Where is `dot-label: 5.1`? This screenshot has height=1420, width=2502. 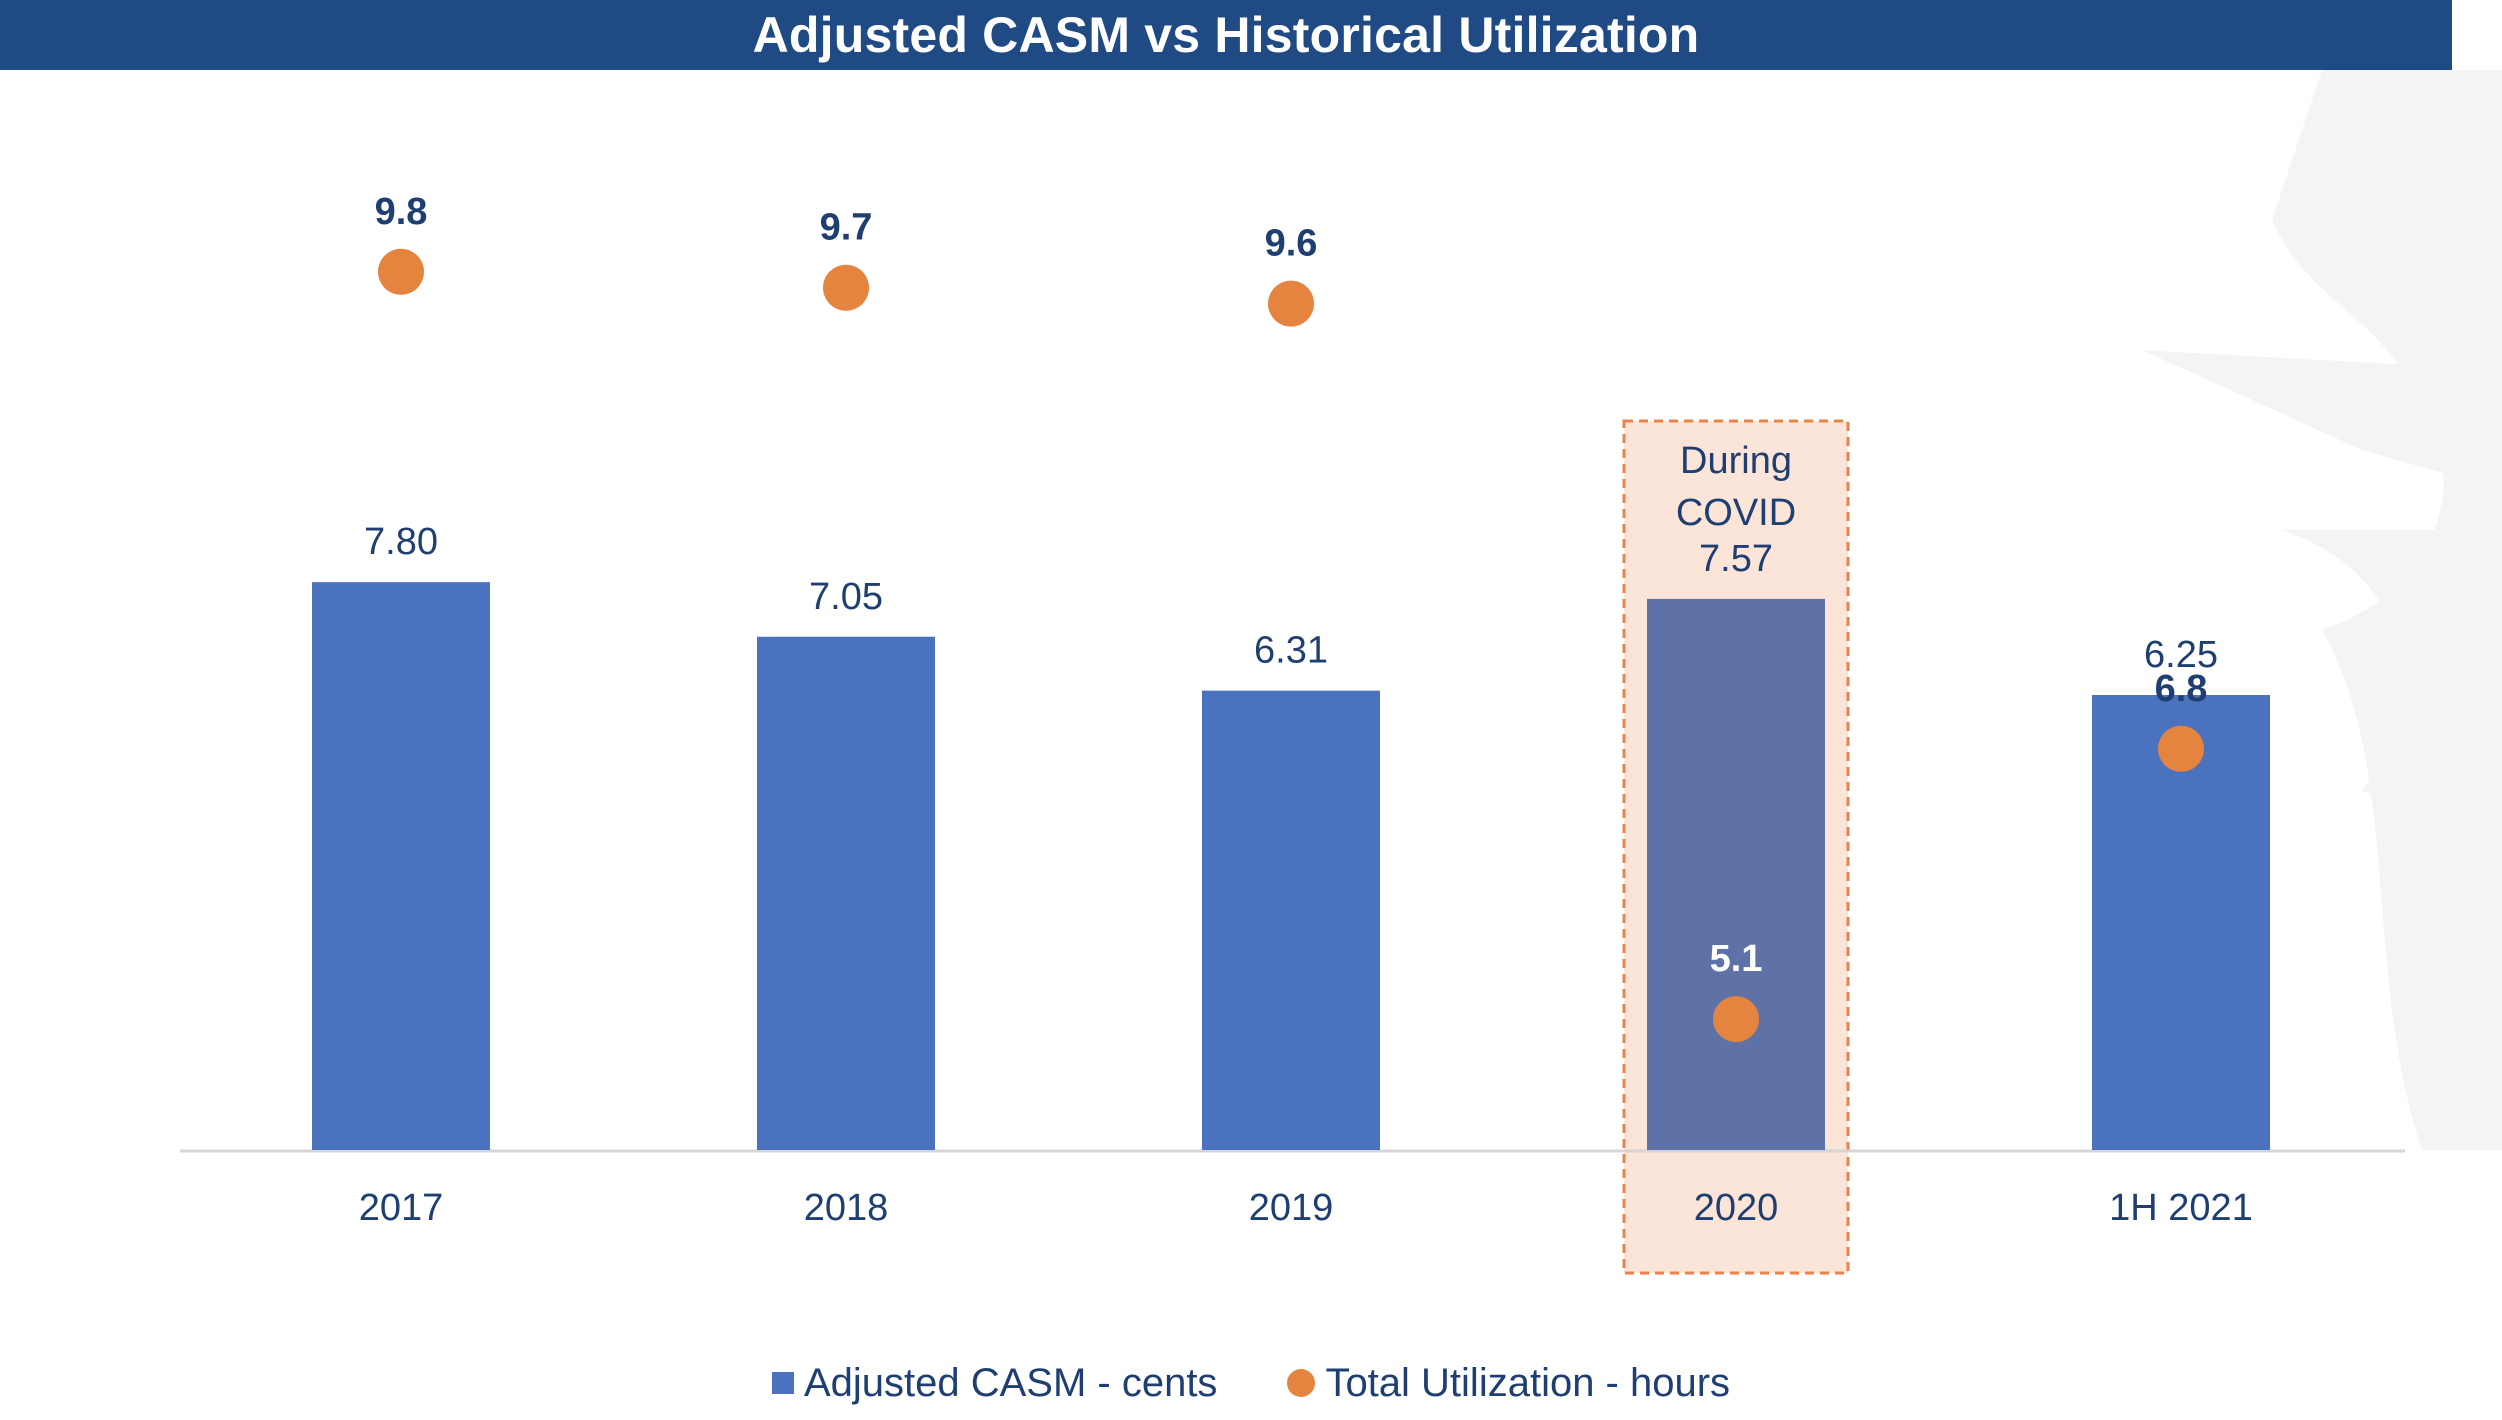
dot-label: 5.1 is located at coordinates (1736, 959).